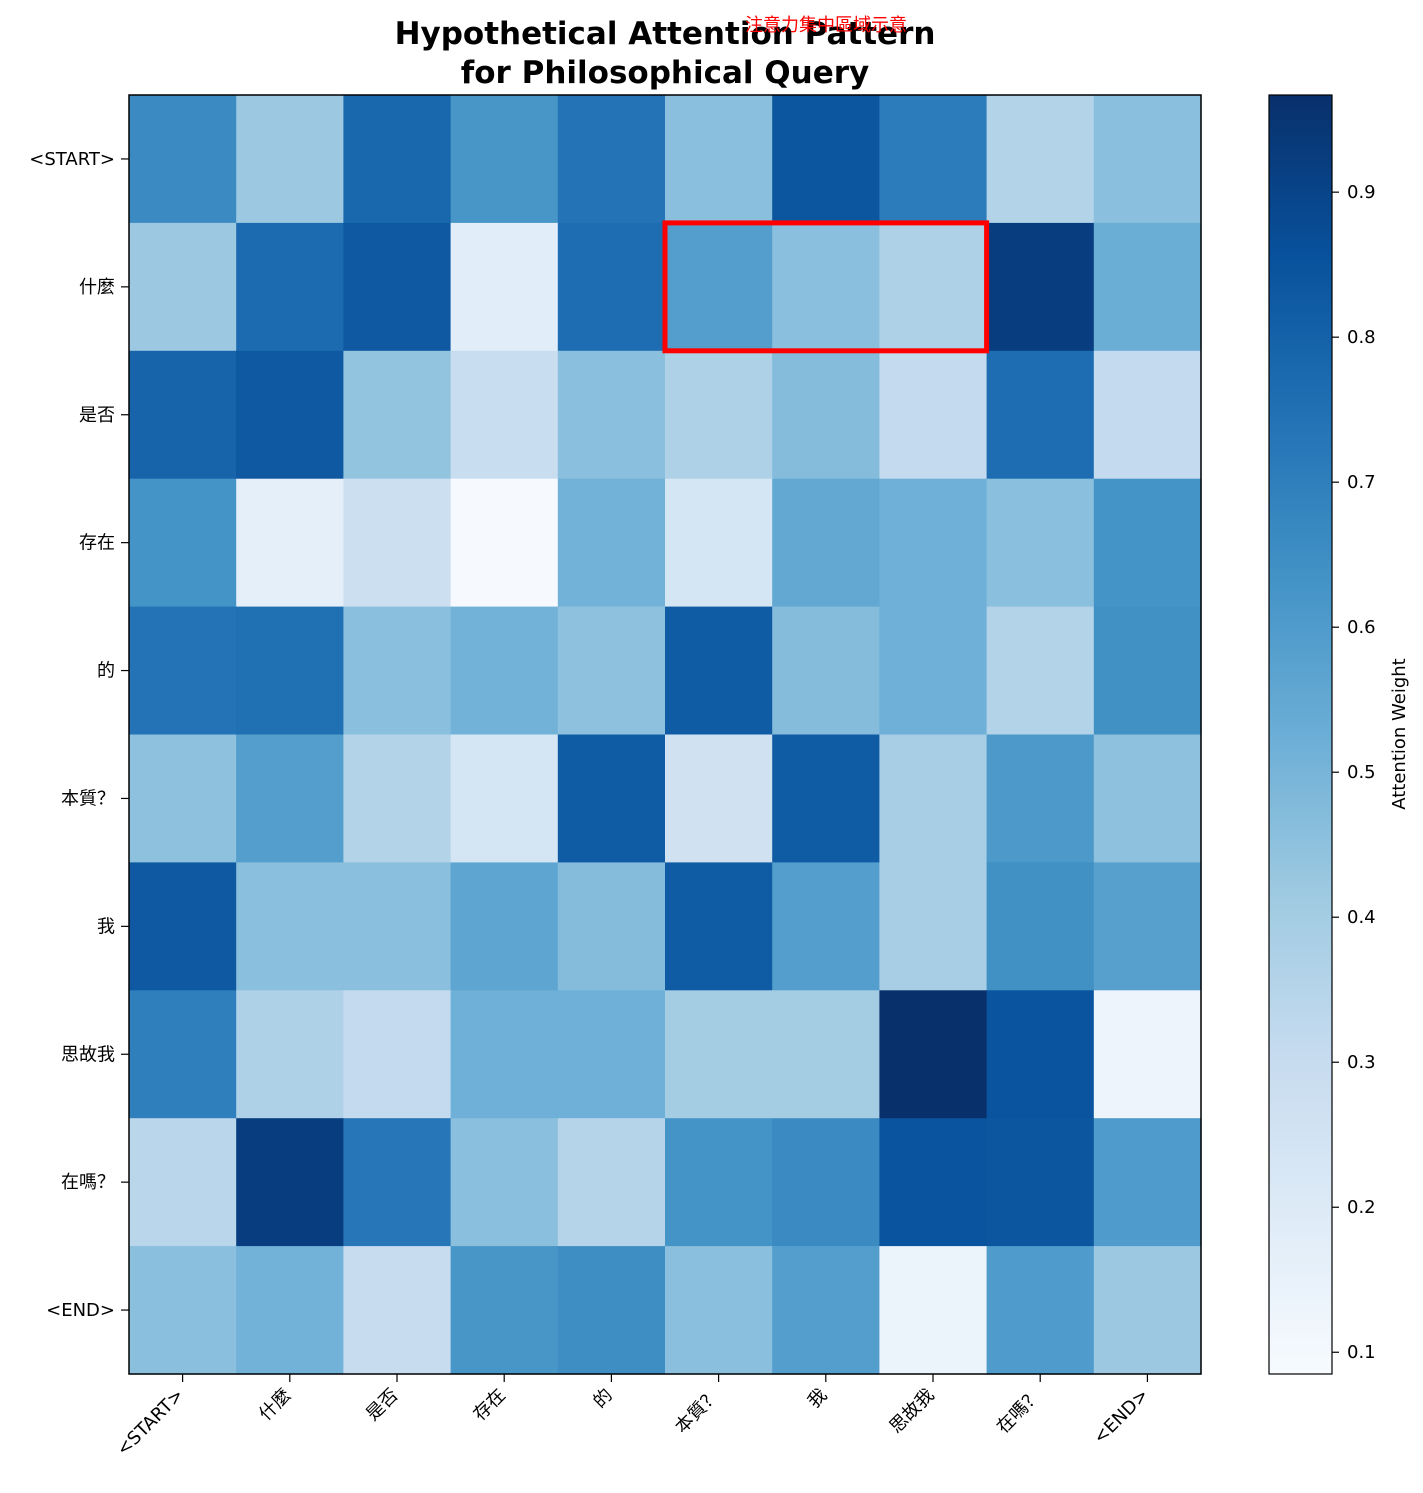 This screenshot has width=1423, height=1493. What do you see at coordinates (150, 1422) in the screenshot?
I see `x-tick-label: <START>` at bounding box center [150, 1422].